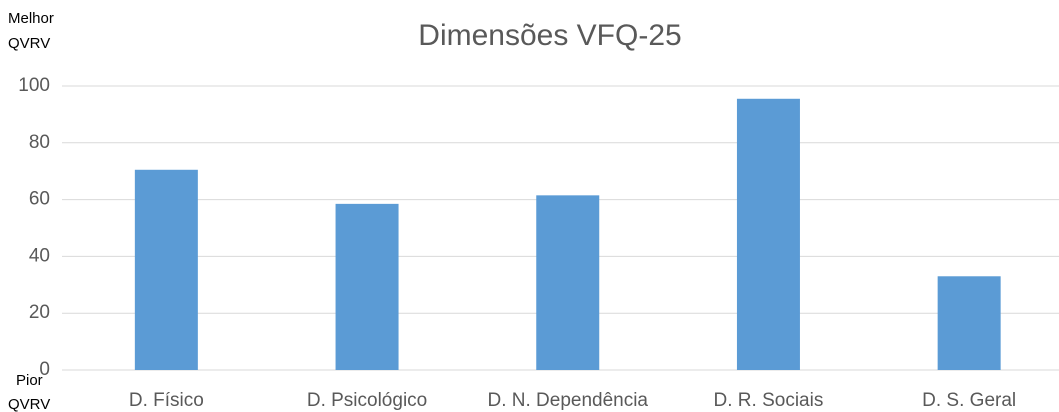 The image size is (1059, 412). What do you see at coordinates (166, 400) in the screenshot?
I see `x-tick-label: D. Físico` at bounding box center [166, 400].